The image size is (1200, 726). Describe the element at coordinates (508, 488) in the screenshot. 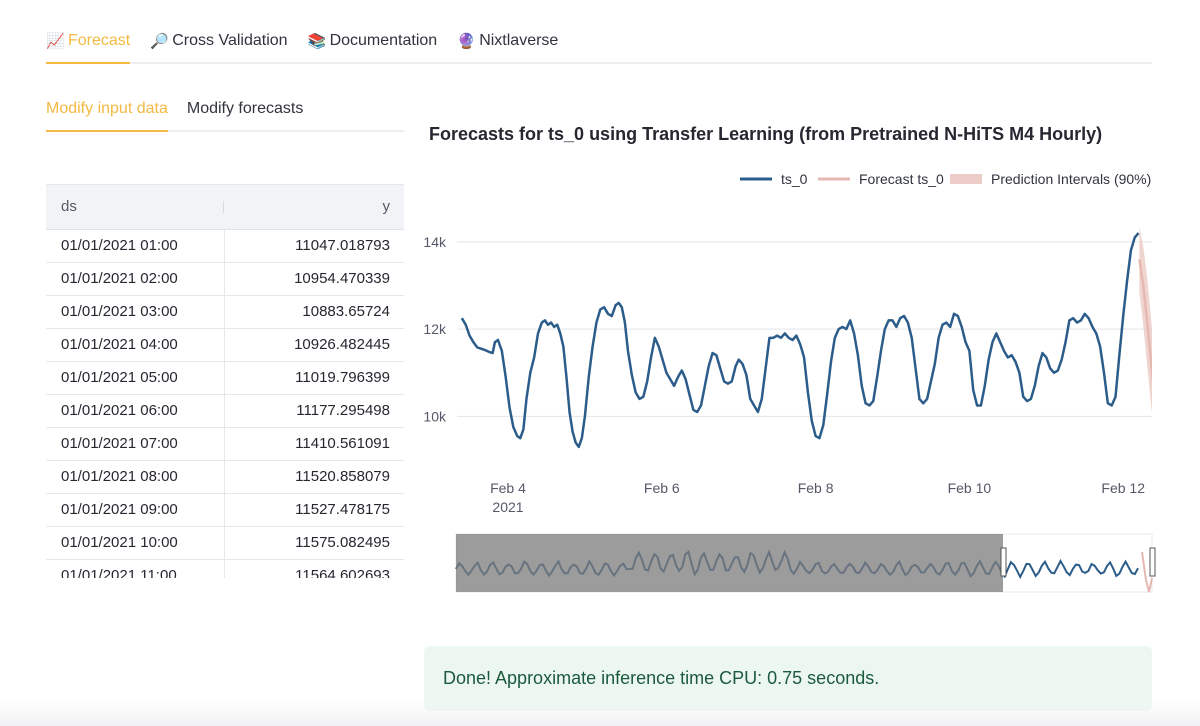

I see `x-tick-label: Feb 4` at that location.